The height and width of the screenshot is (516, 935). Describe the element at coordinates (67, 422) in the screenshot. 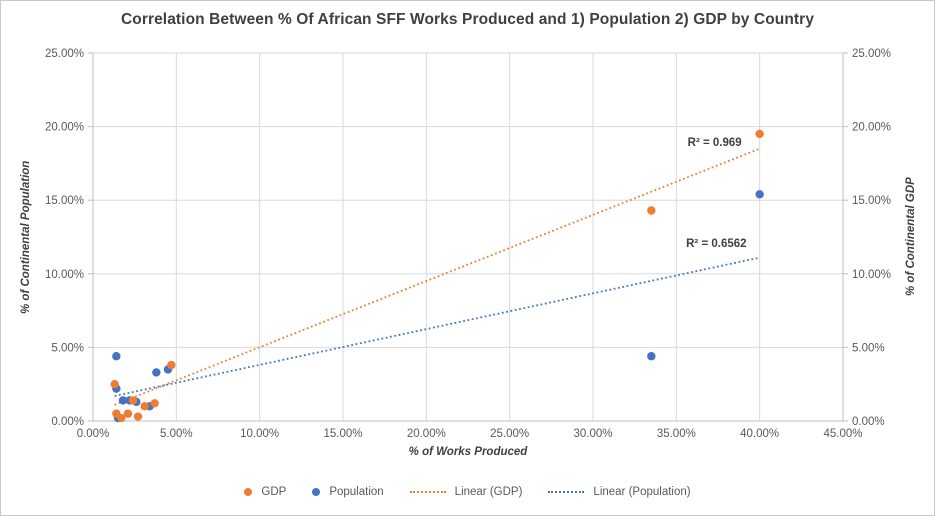

I see `y-tick-label-left: 0.00%` at that location.